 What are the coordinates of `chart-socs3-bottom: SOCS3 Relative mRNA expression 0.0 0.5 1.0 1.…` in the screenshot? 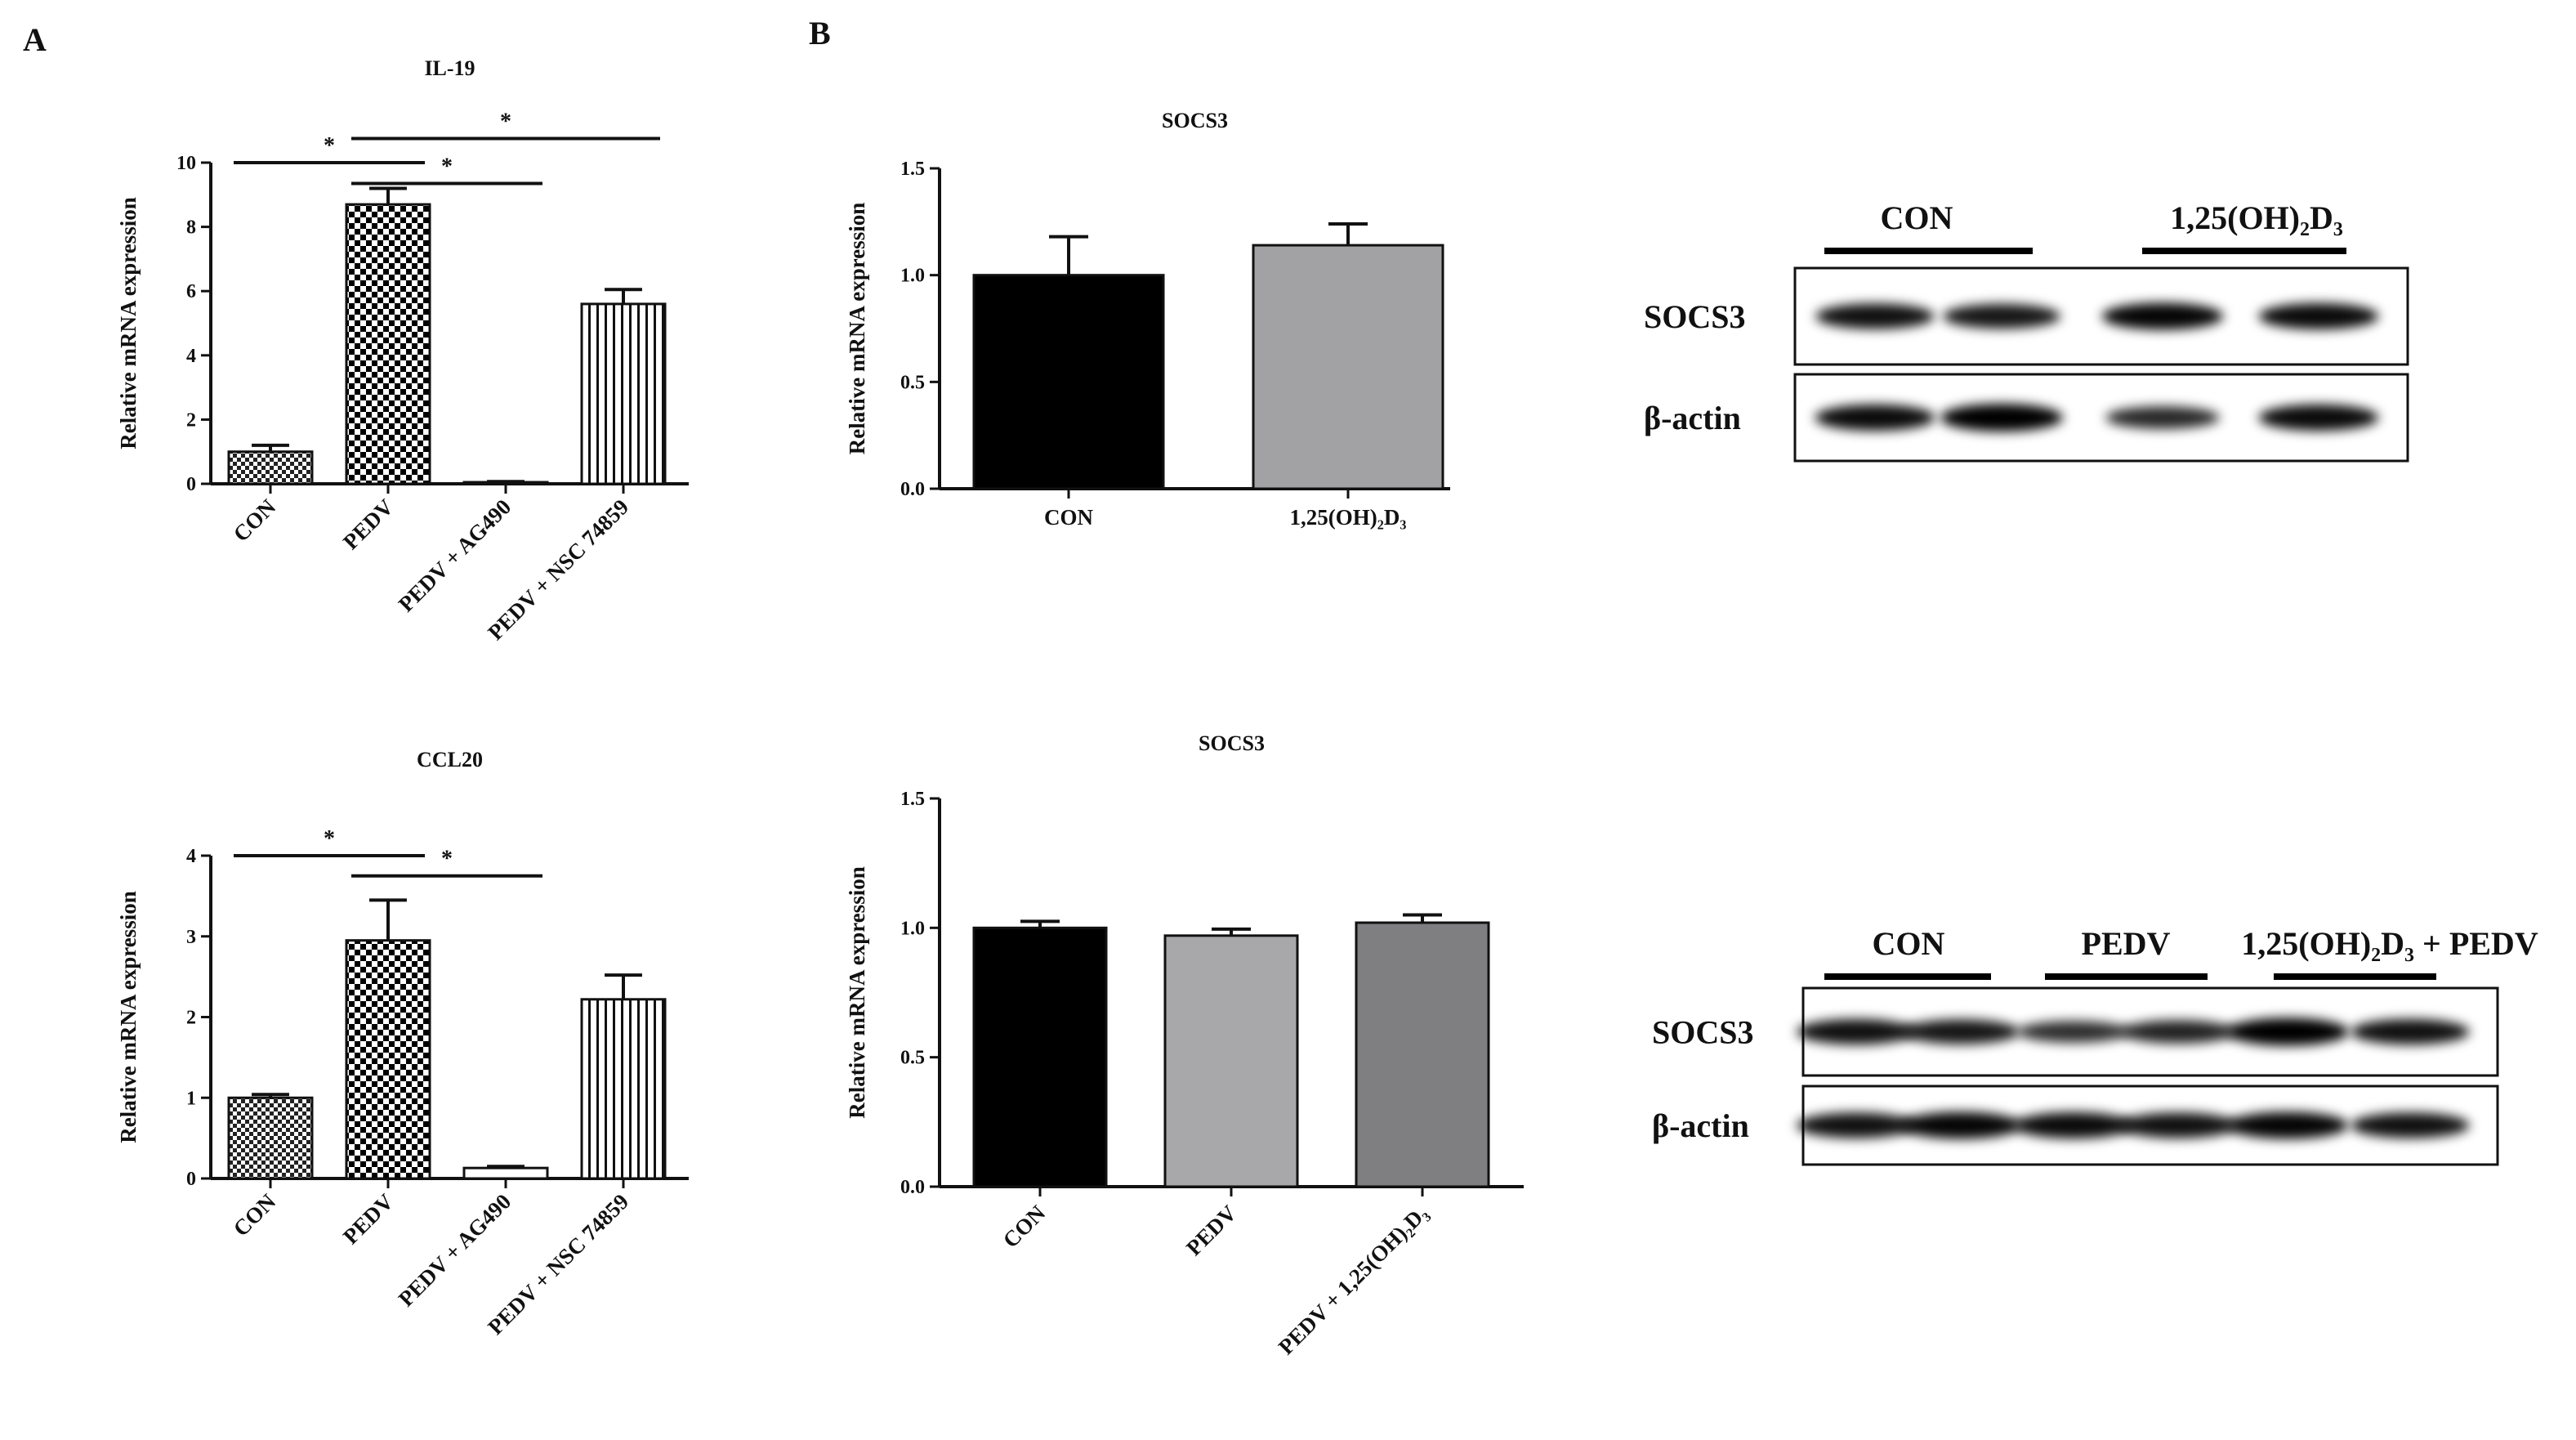 It's located at (1185, 1045).